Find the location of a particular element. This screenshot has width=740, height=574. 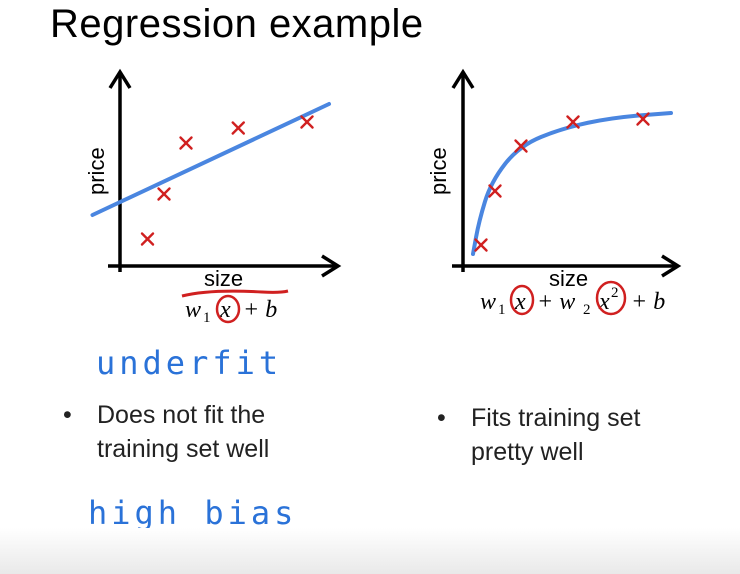

underfit-note: underfit is located at coordinates (189, 363).